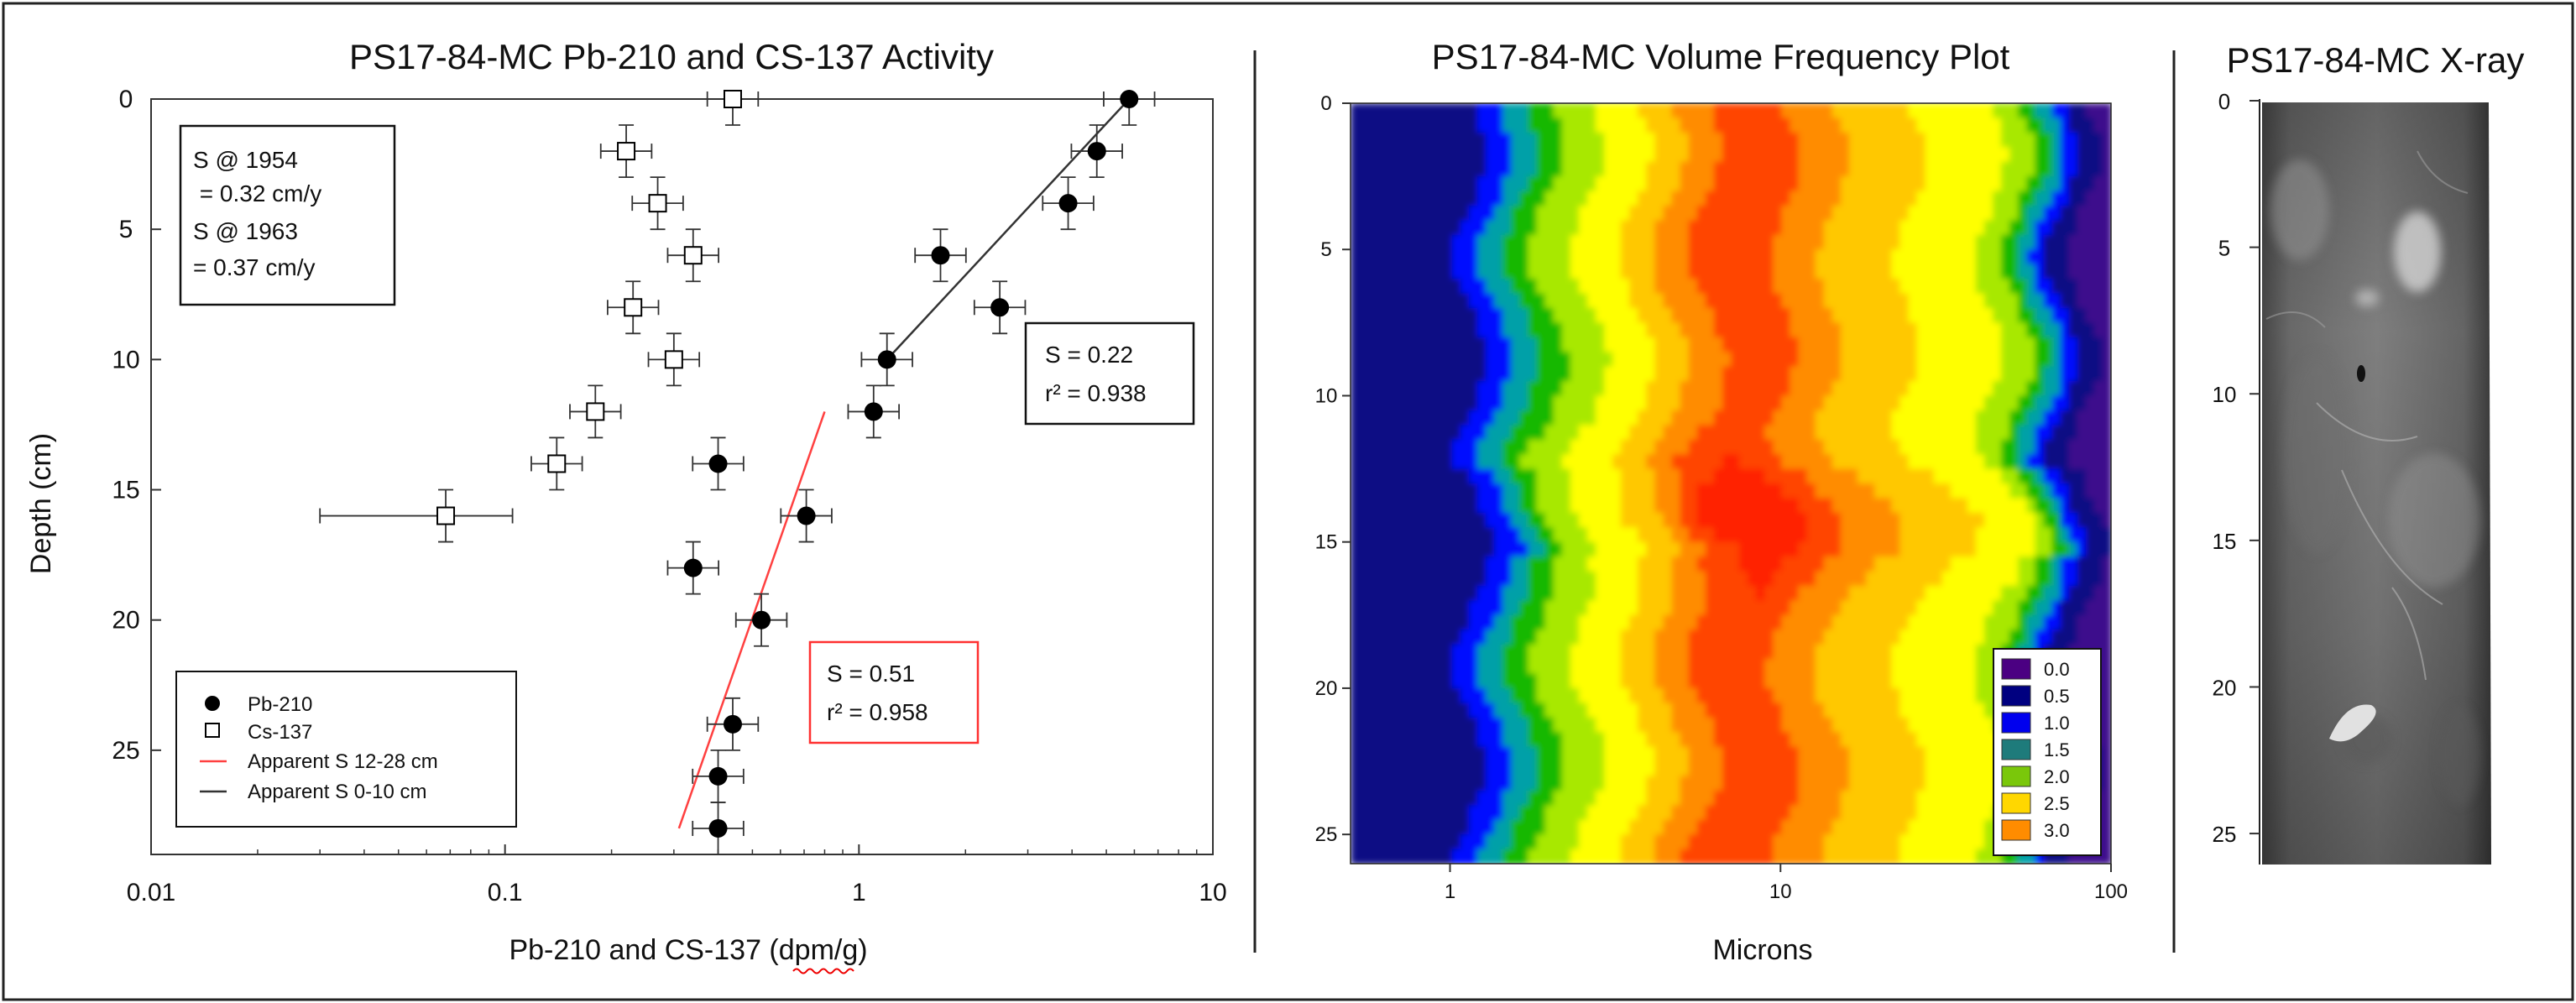 The height and width of the screenshot is (1003, 2576). What do you see at coordinates (1129, 108) in the screenshot?
I see `pb210-point` at bounding box center [1129, 108].